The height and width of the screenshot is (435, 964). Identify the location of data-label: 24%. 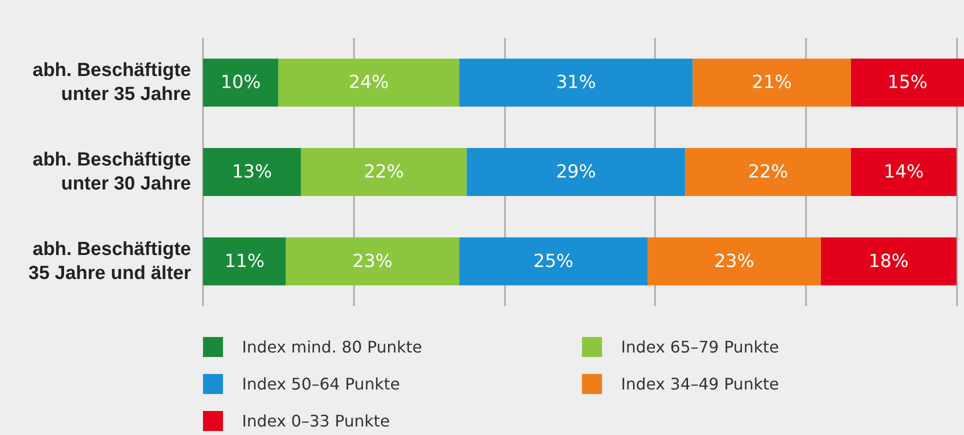
(368, 83).